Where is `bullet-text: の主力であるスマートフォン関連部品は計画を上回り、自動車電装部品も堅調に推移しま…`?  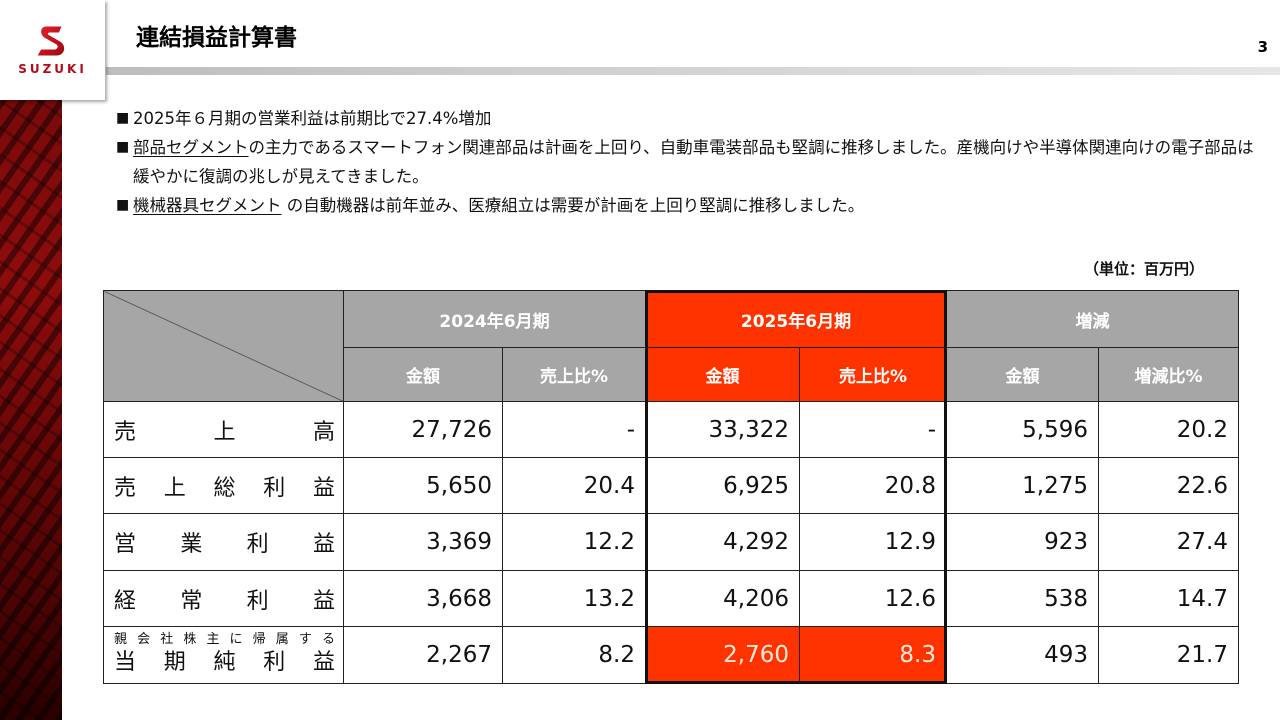 bullet-text: の主力であるスマートフォン関連部品は計画を上回り、自動車電装部品も堅調に推移しま… is located at coordinates (693, 162).